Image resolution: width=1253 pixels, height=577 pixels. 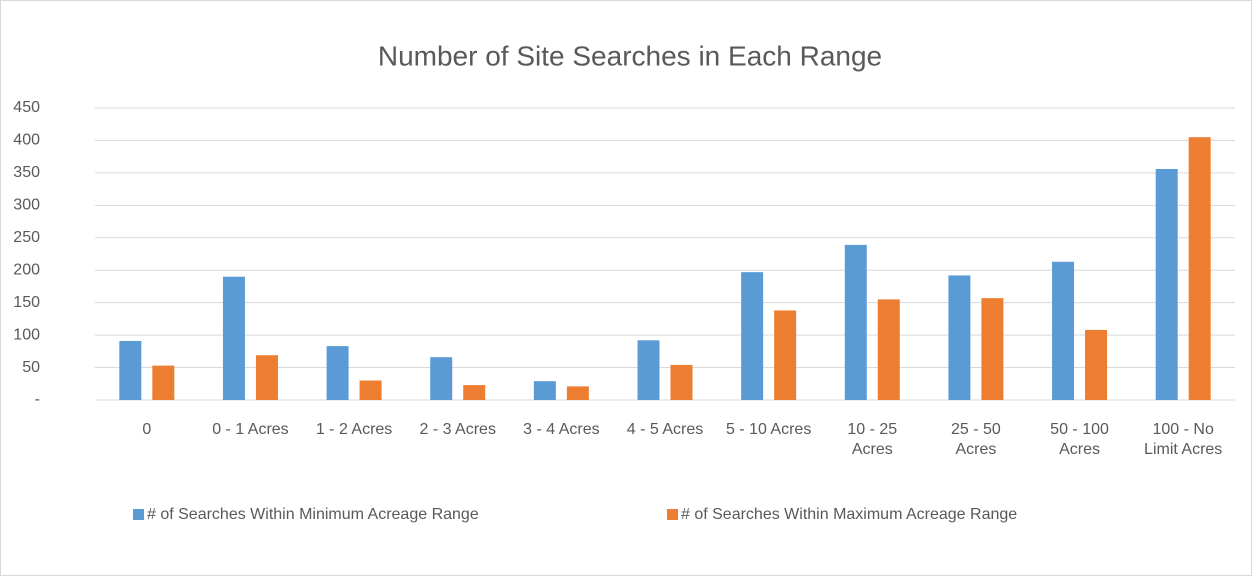 What do you see at coordinates (768, 429) in the screenshot?
I see `x-tick-label: 5 - 10 Acres` at bounding box center [768, 429].